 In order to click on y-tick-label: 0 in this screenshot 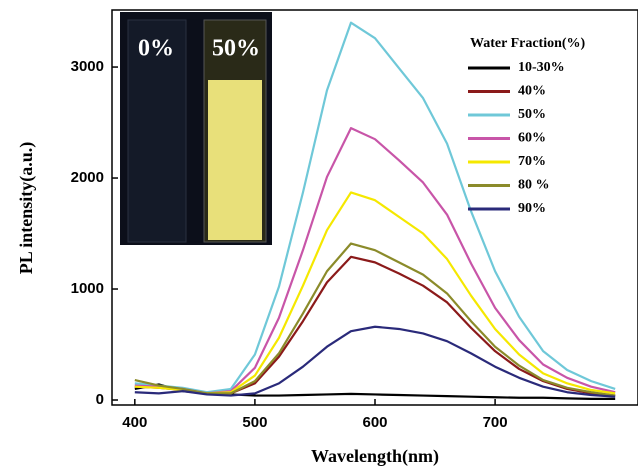, I will do `click(100, 399)`.